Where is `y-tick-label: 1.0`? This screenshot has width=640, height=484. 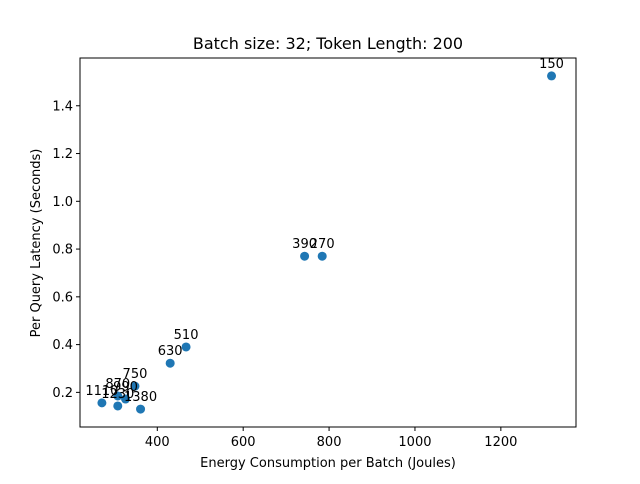 y-tick-label: 1.0 is located at coordinates (62, 202).